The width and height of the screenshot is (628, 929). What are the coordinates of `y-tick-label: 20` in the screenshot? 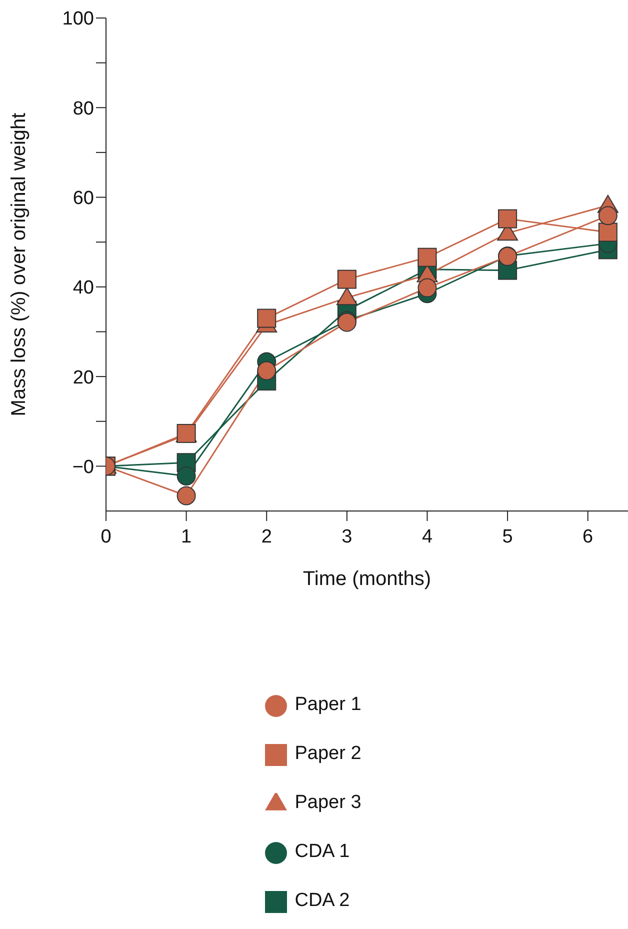 It's located at (83, 377).